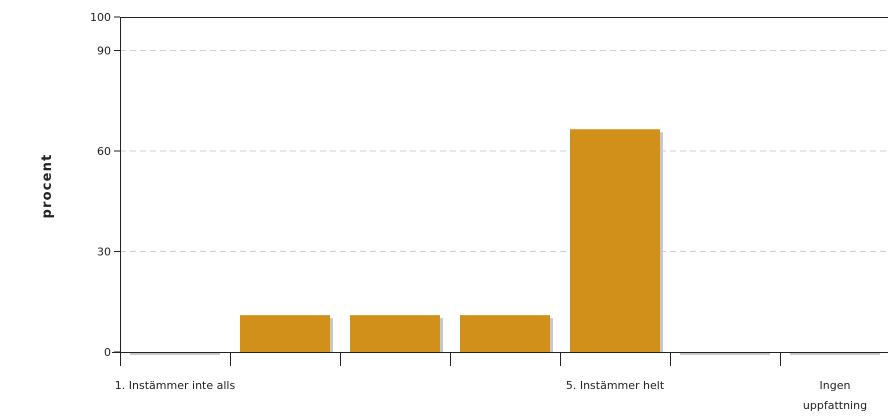 Image resolution: width=888 pixels, height=416 pixels. Describe the element at coordinates (615, 385) in the screenshot. I see `x-tick-label: 5. Instämmer helt` at that location.